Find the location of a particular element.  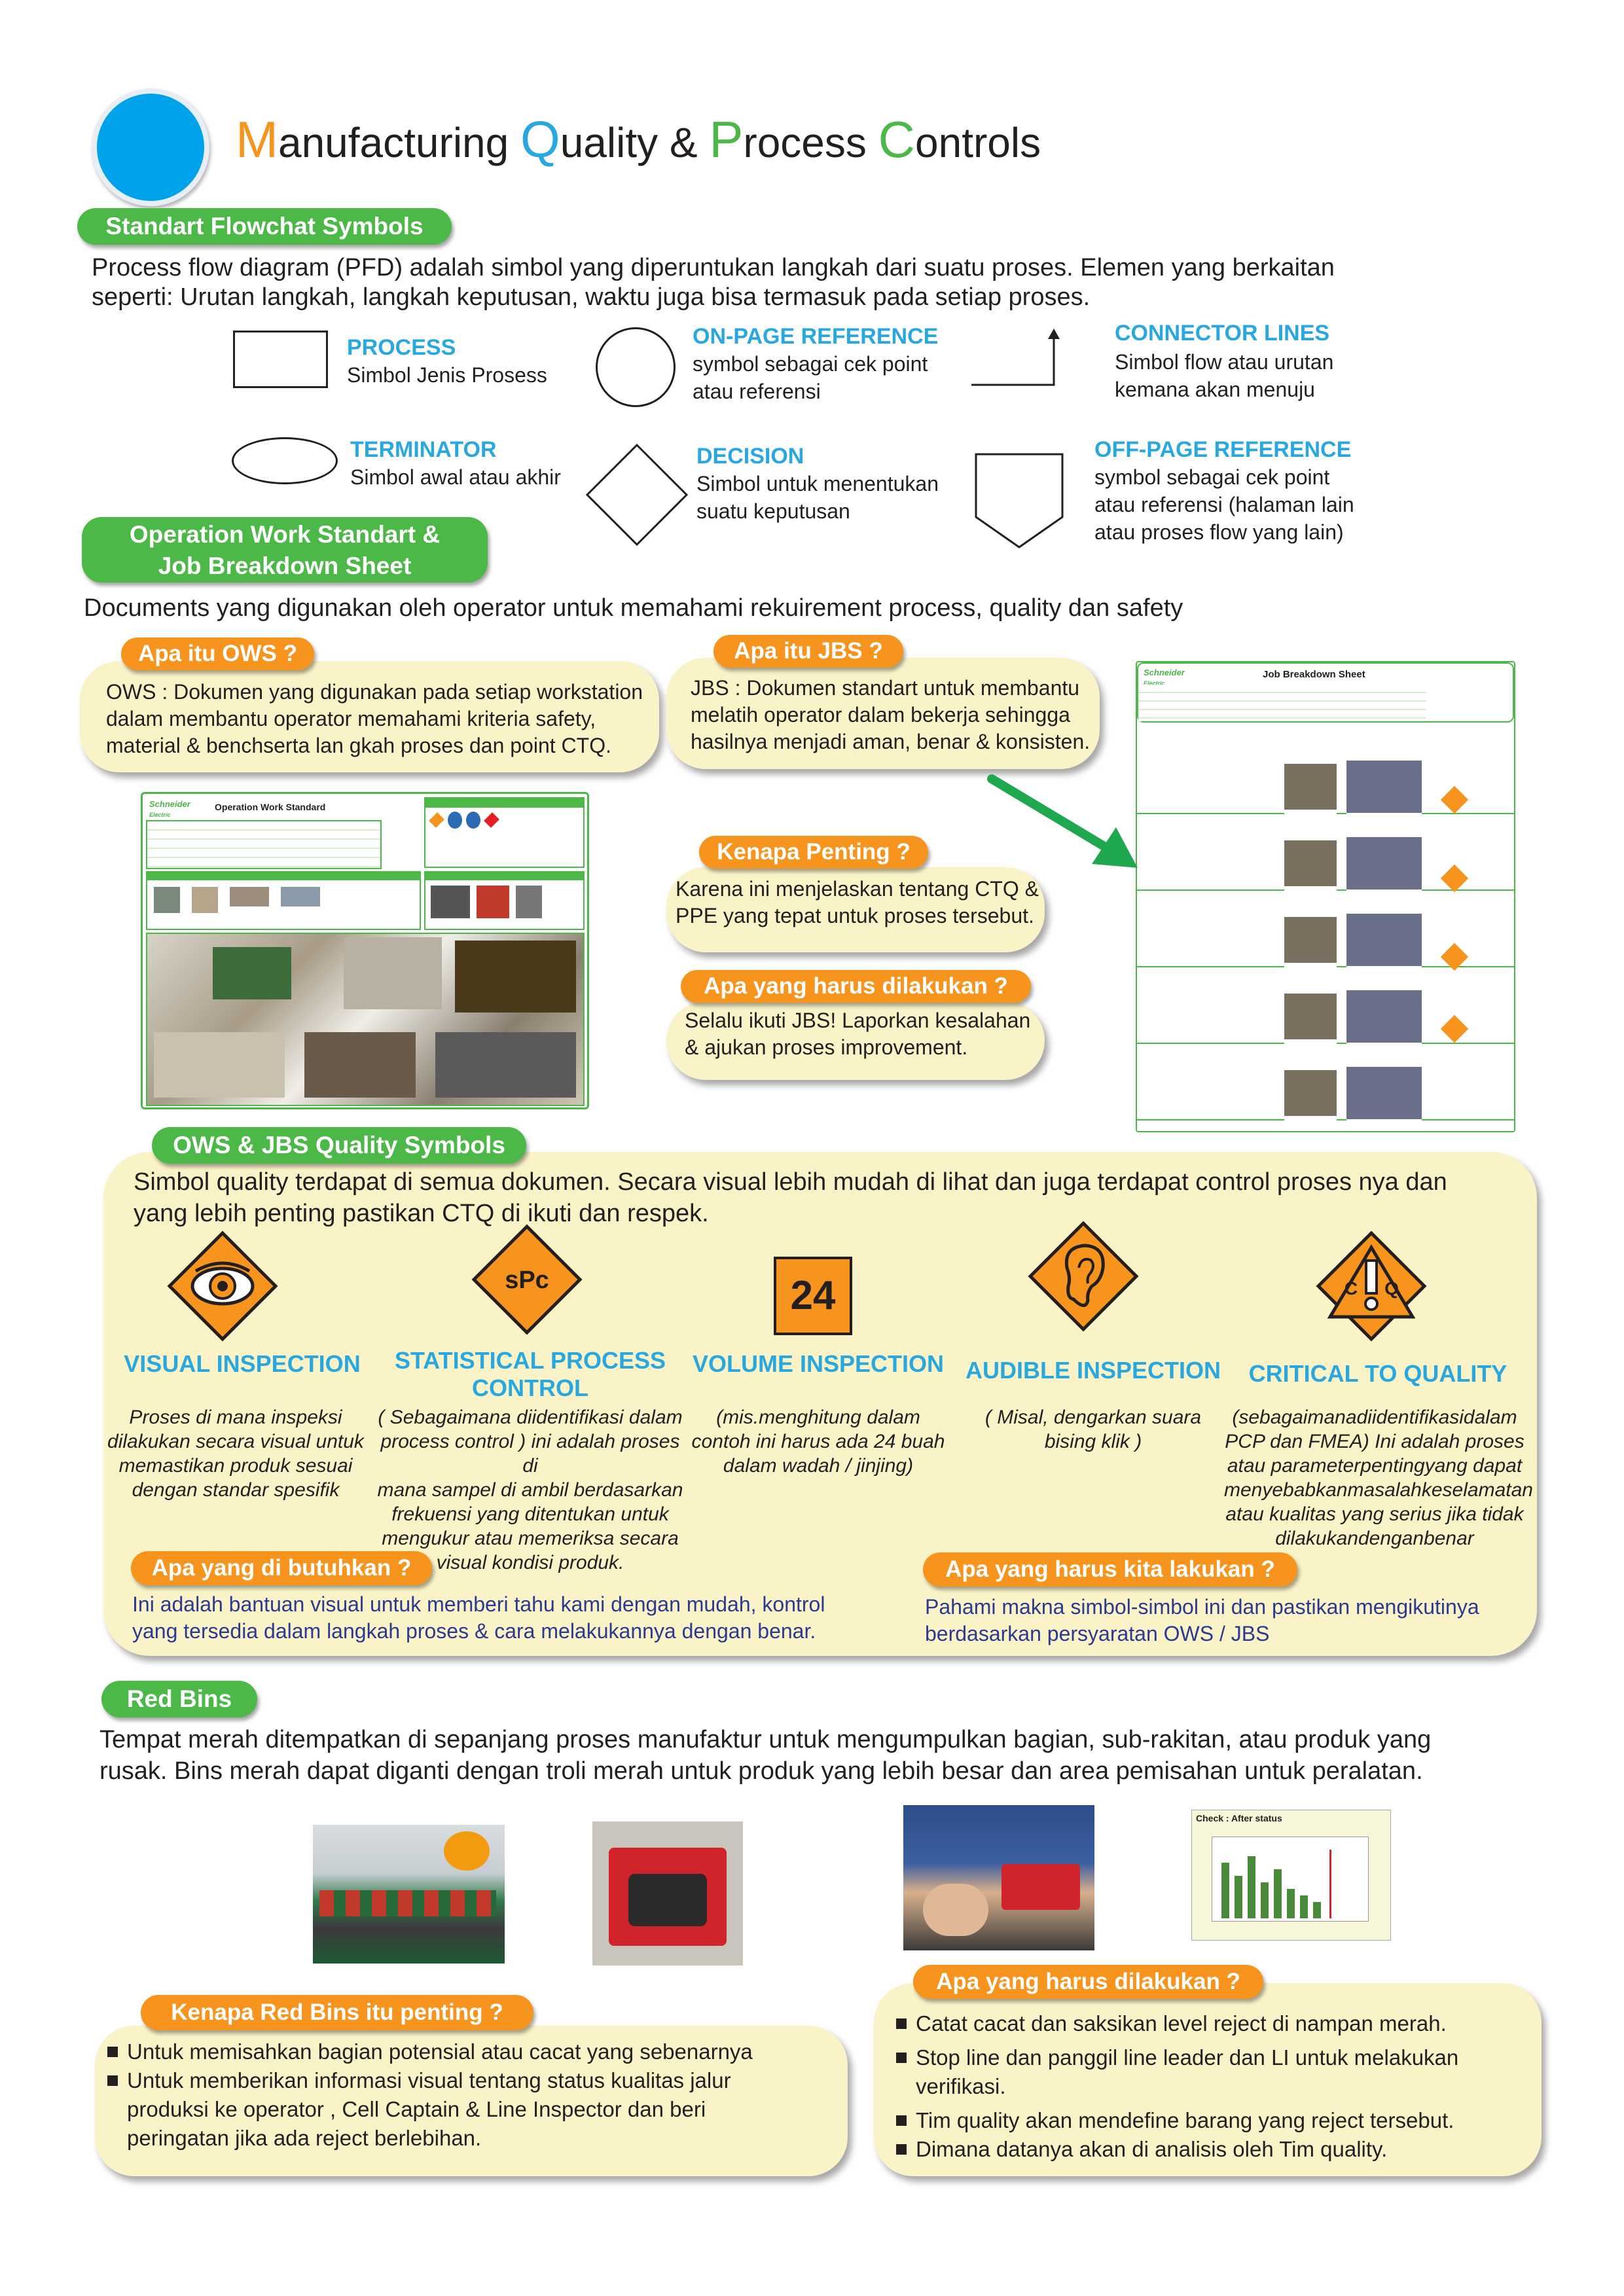

title-part-quality: Quality & is located at coordinates (615, 139).